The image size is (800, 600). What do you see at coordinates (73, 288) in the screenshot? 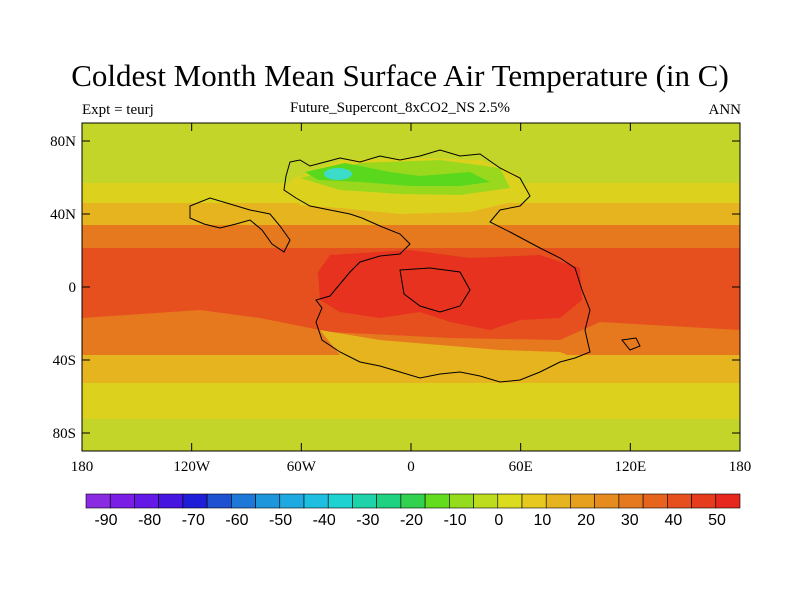
I see `lat-tick-label: 0` at bounding box center [73, 288].